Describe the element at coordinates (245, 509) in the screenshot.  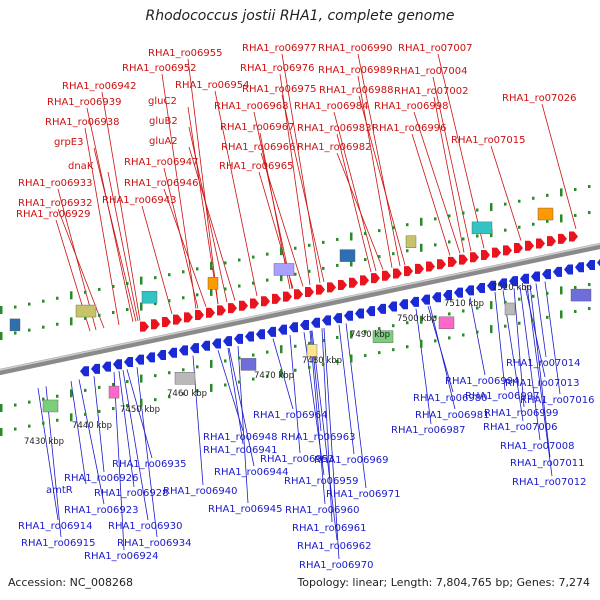
I see `reverse-gene-label: RHA1_ro06945` at that location.